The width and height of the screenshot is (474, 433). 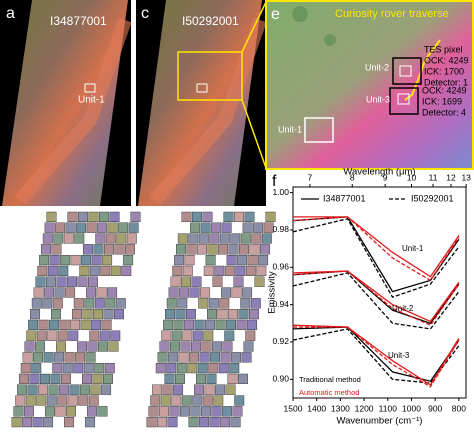 What do you see at coordinates (404, 101) in the screenshot?
I see `tes-pixel` at bounding box center [404, 101].